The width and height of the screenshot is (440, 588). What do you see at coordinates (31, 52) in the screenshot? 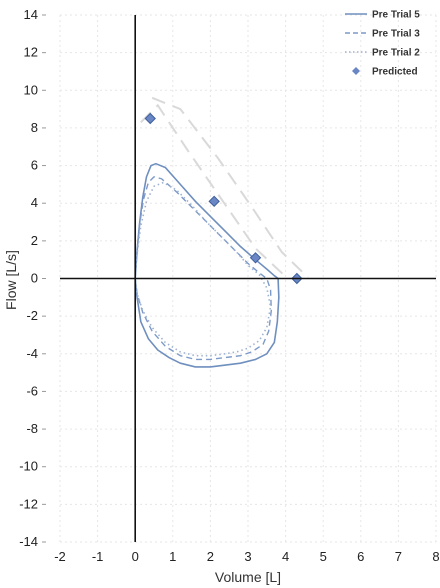
I see `y-tick-label: 12` at bounding box center [31, 52].